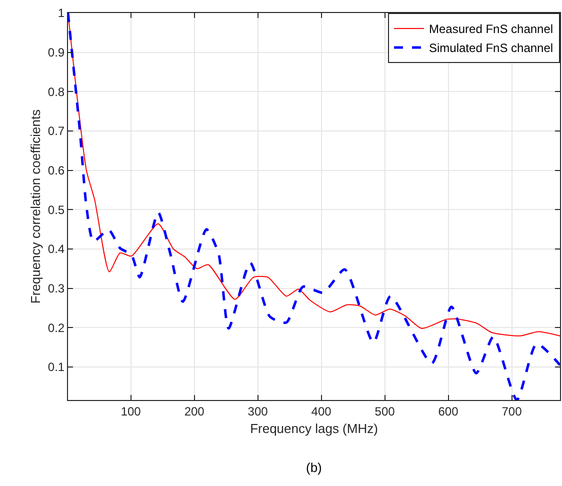 The height and width of the screenshot is (486, 562). What do you see at coordinates (491, 48) in the screenshot?
I see `legend-label: Simulated FnS channel` at bounding box center [491, 48].